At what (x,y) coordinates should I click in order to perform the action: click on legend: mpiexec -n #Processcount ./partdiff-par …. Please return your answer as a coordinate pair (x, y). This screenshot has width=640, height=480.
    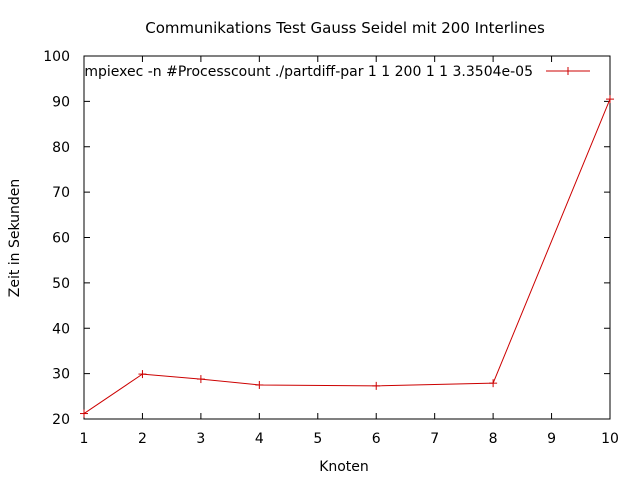
    Looking at the image, I should click on (337, 72).